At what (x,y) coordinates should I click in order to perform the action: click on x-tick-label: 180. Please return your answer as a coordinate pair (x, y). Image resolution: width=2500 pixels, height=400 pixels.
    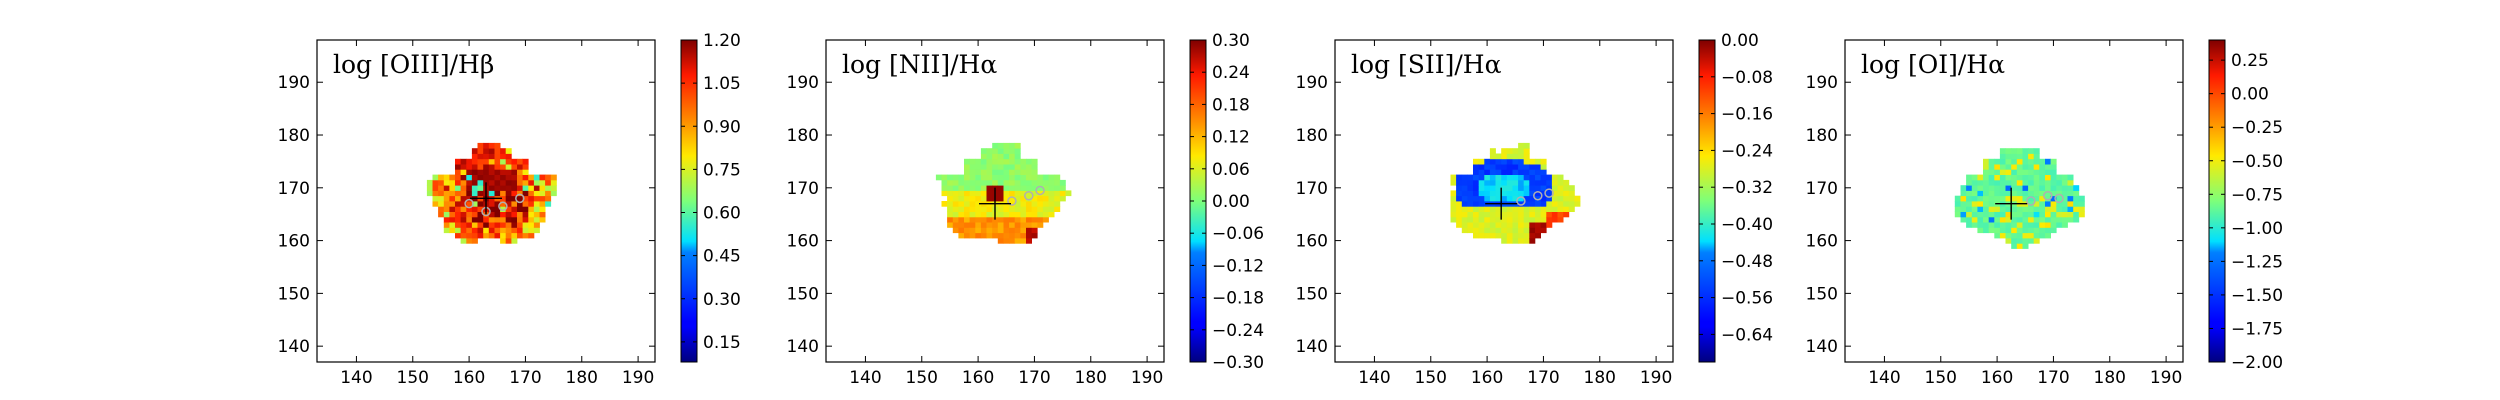
    Looking at the image, I should click on (1600, 378).